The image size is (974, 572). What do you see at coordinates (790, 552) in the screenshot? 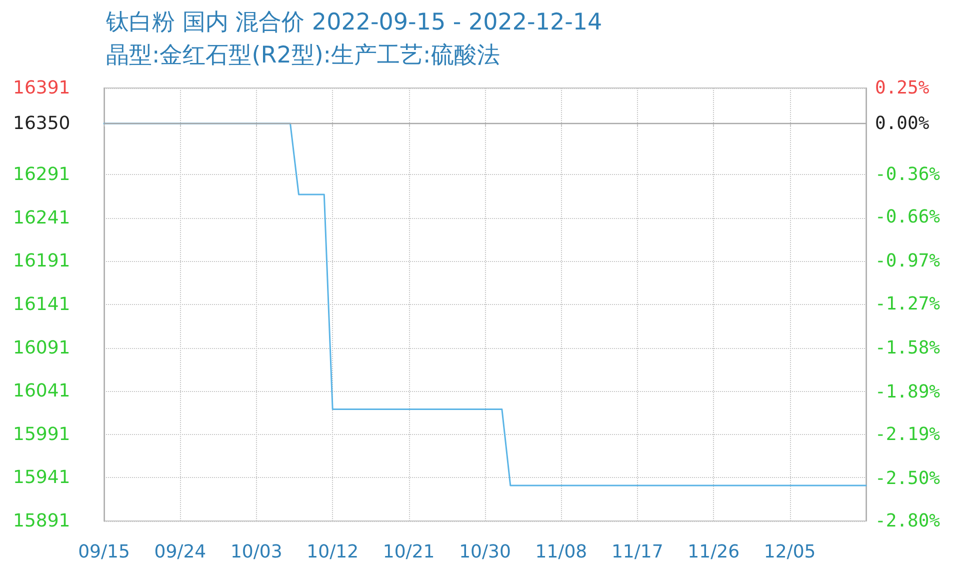
I see `x-tick-label: 12/05` at bounding box center [790, 552].